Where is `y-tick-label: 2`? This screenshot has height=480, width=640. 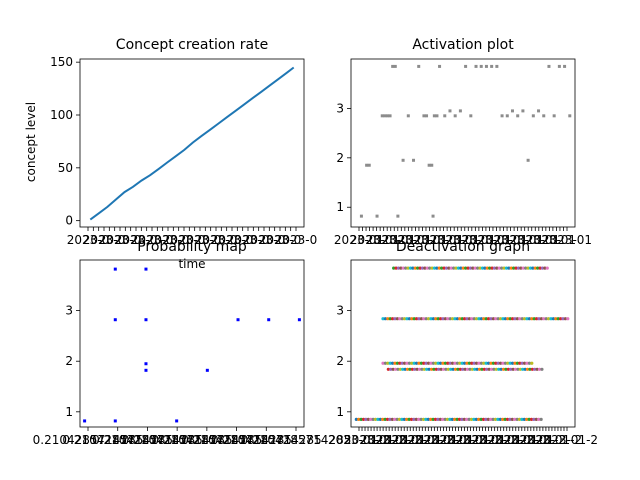
y-tick-label: 2 is located at coordinates (69, 361).